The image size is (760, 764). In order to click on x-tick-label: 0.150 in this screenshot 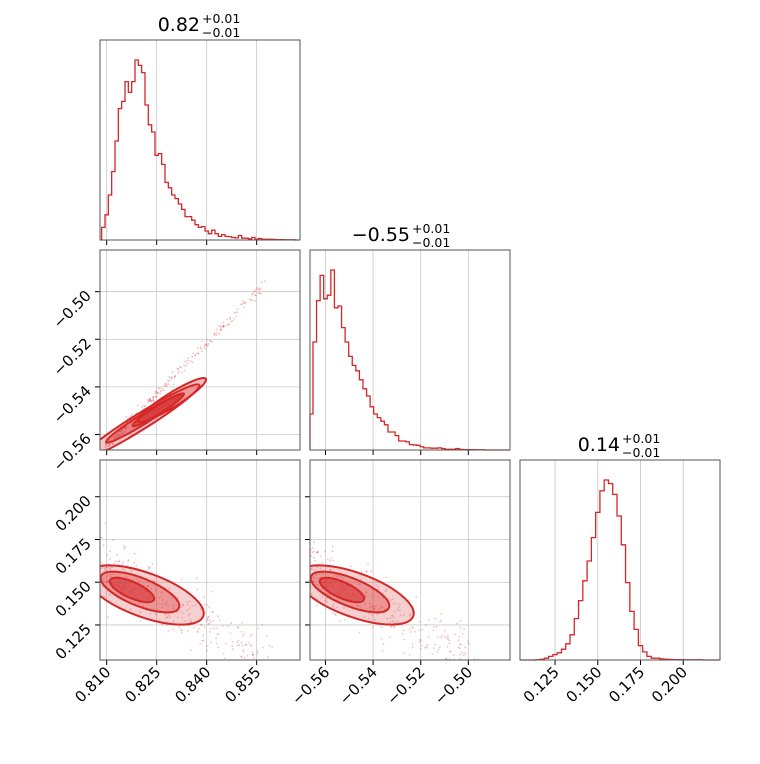, I will do `click(584, 684)`.